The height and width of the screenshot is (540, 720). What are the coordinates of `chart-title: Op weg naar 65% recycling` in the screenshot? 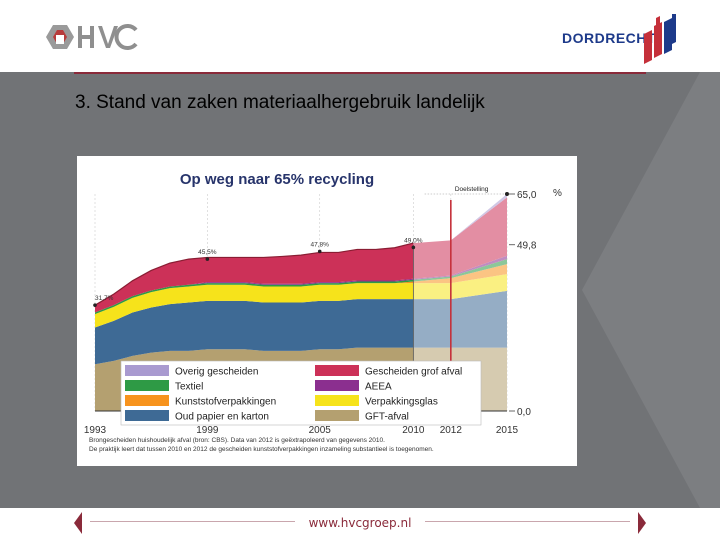 It's located at (277, 179).